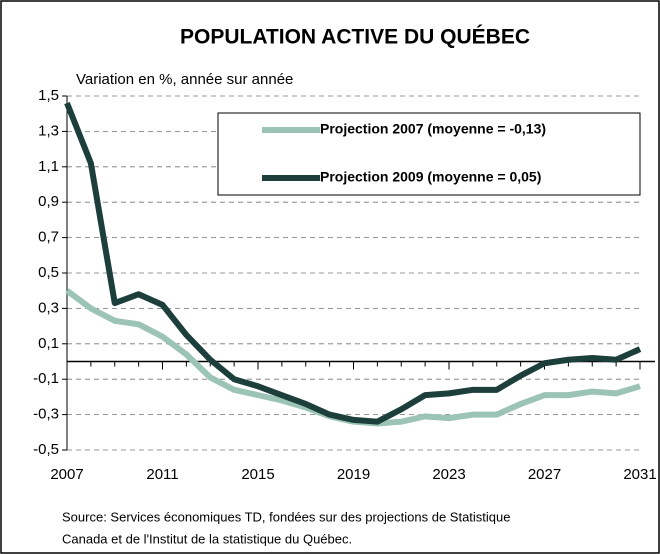 The width and height of the screenshot is (660, 554). What do you see at coordinates (46, 449) in the screenshot?
I see `y-tick-label: -0,5` at bounding box center [46, 449].